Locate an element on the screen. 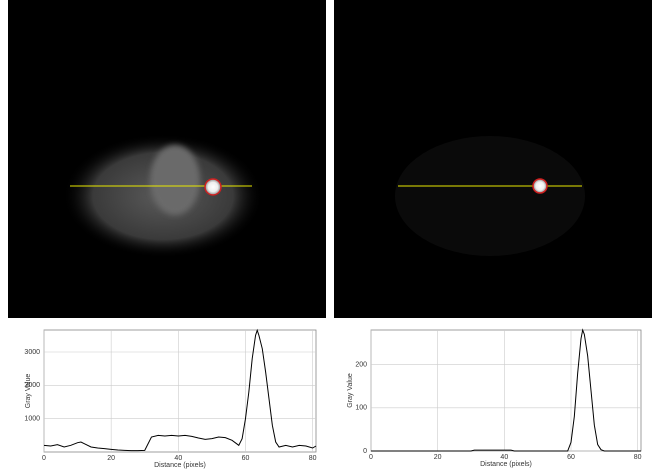 Image resolution: width=654 pixels, height=469 pixels. y-tick-label: 0 is located at coordinates (365, 451).